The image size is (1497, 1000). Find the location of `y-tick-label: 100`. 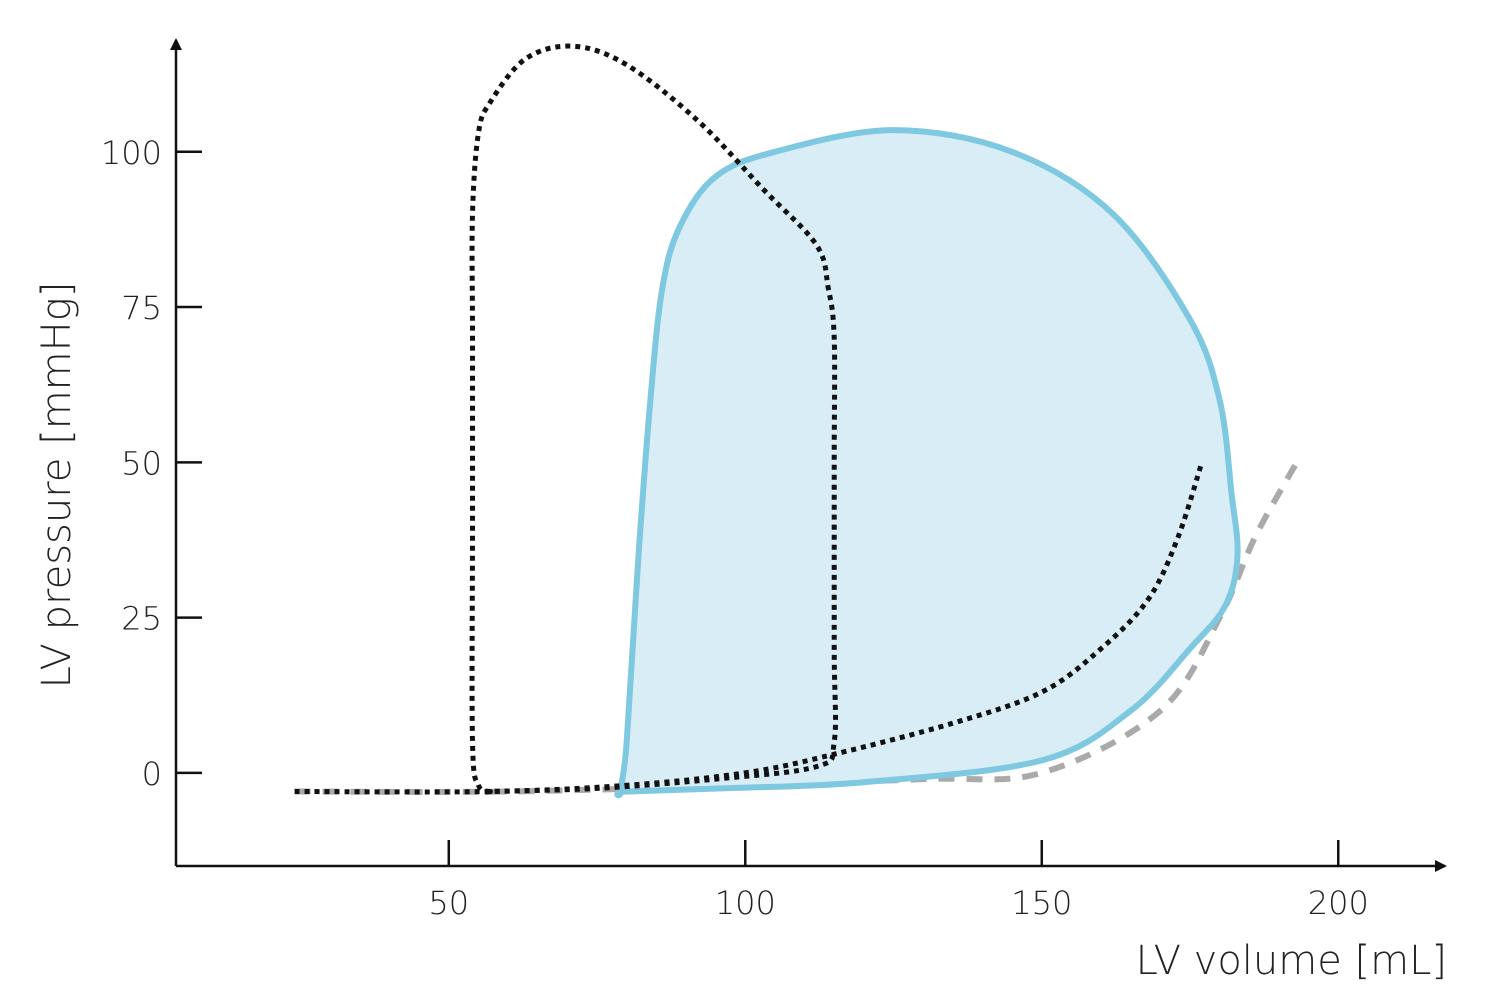

y-tick-label: 100 is located at coordinates (131, 153).